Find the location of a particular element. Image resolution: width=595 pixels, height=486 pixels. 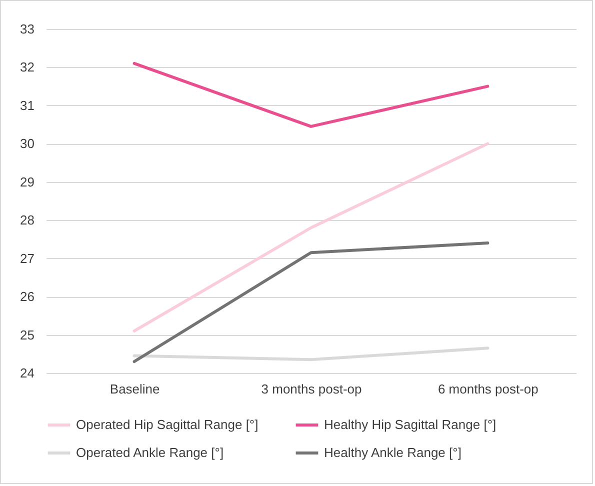

y-tick-label: 32 is located at coordinates (27, 67).